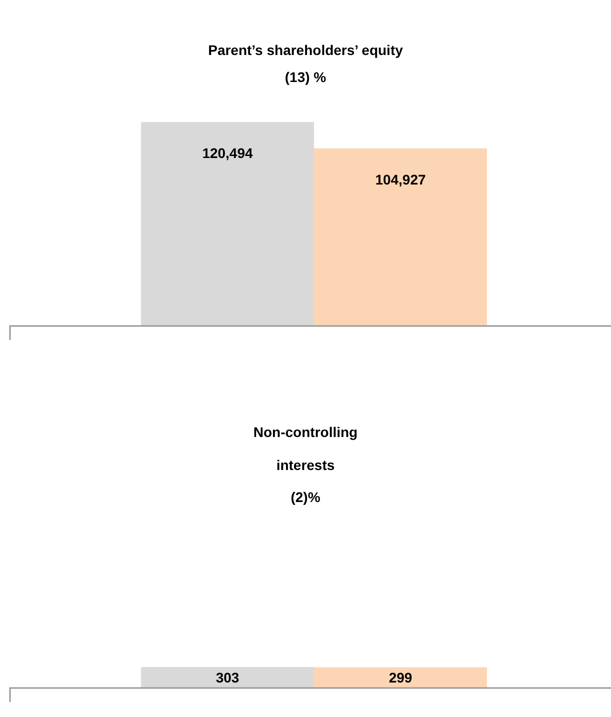 This screenshot has height=717, width=611. What do you see at coordinates (400, 678) in the screenshot?
I see `data-label: 299` at bounding box center [400, 678].